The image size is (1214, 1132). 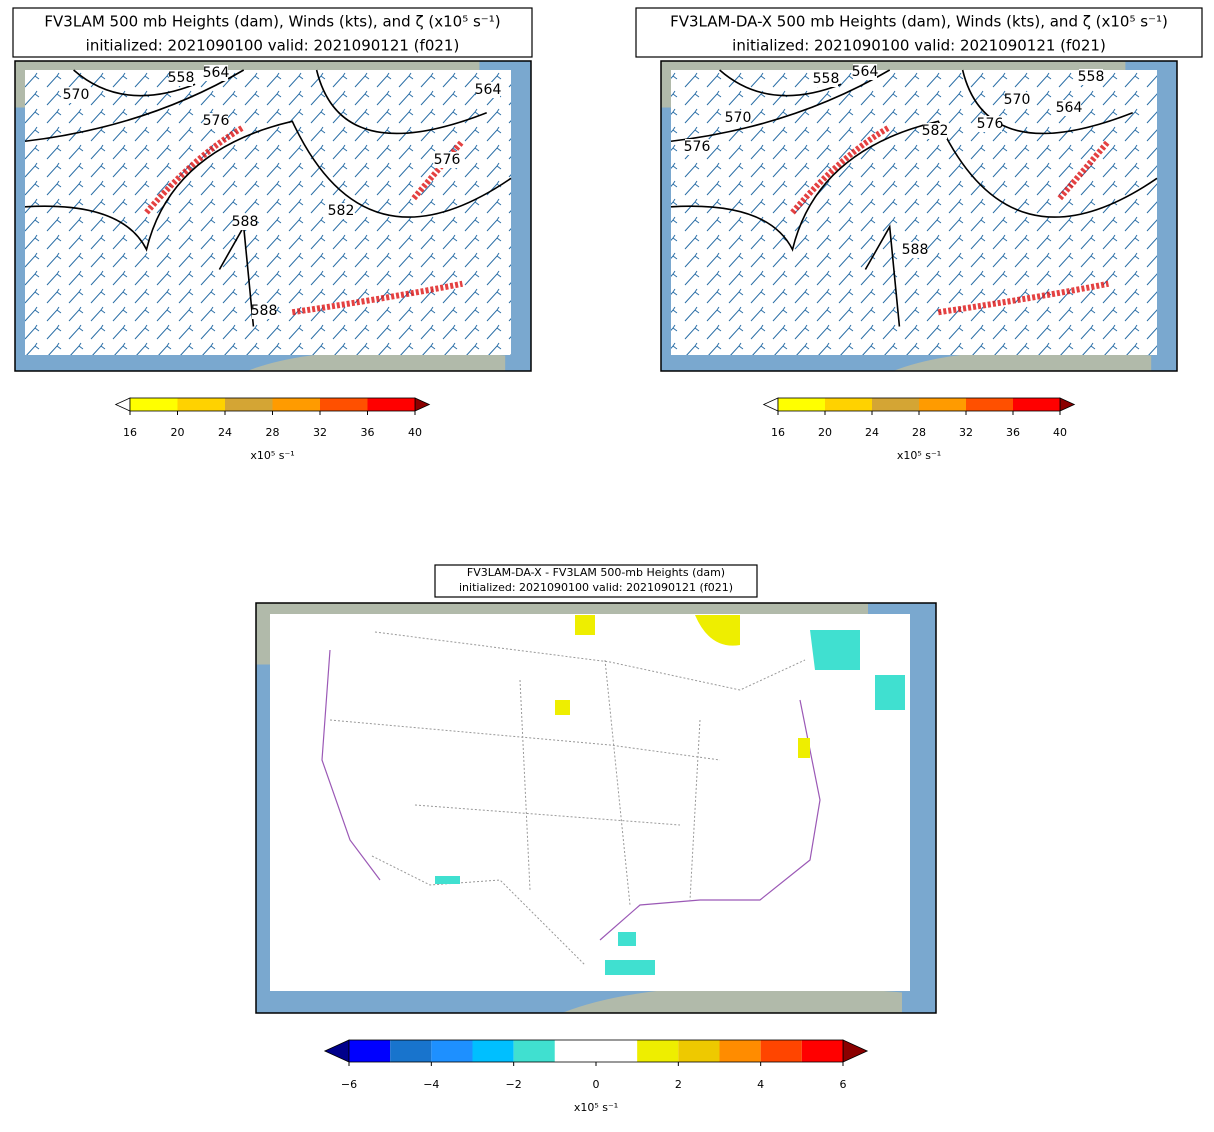 I want to click on contour-label: 558, so click(x=1091, y=77).